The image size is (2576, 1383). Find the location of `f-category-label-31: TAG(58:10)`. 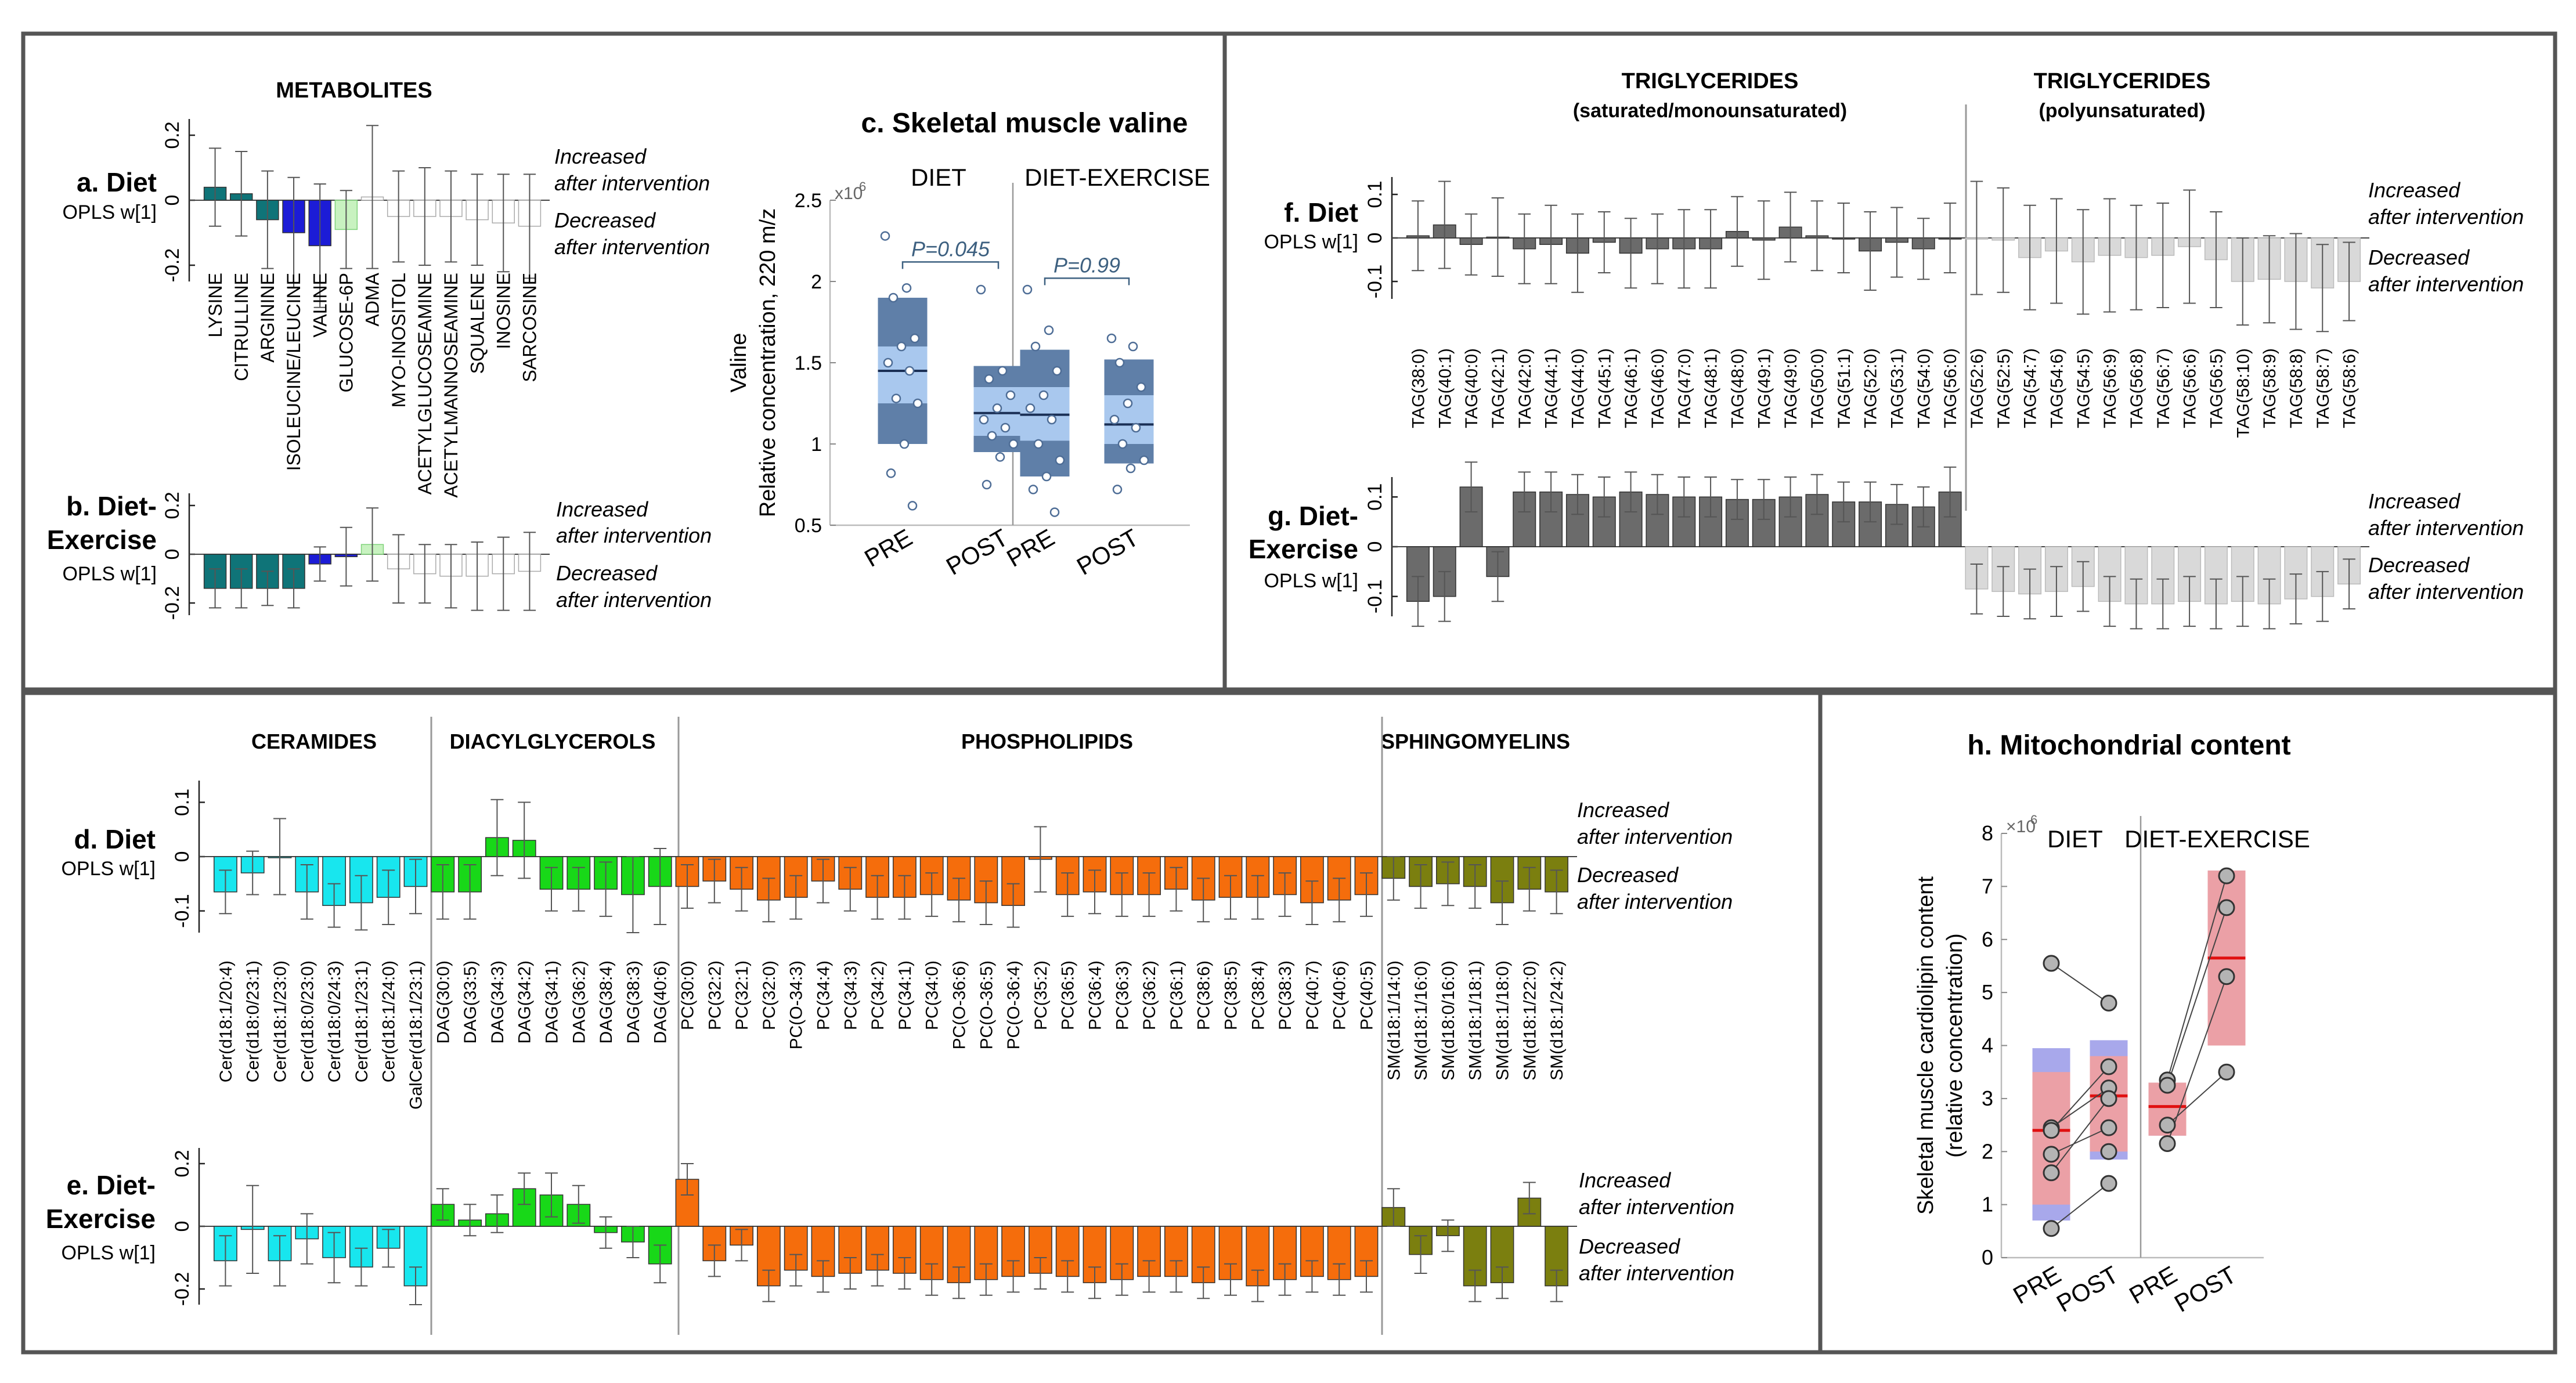

f-category-label-31: TAG(58:10) is located at coordinates (2243, 393).